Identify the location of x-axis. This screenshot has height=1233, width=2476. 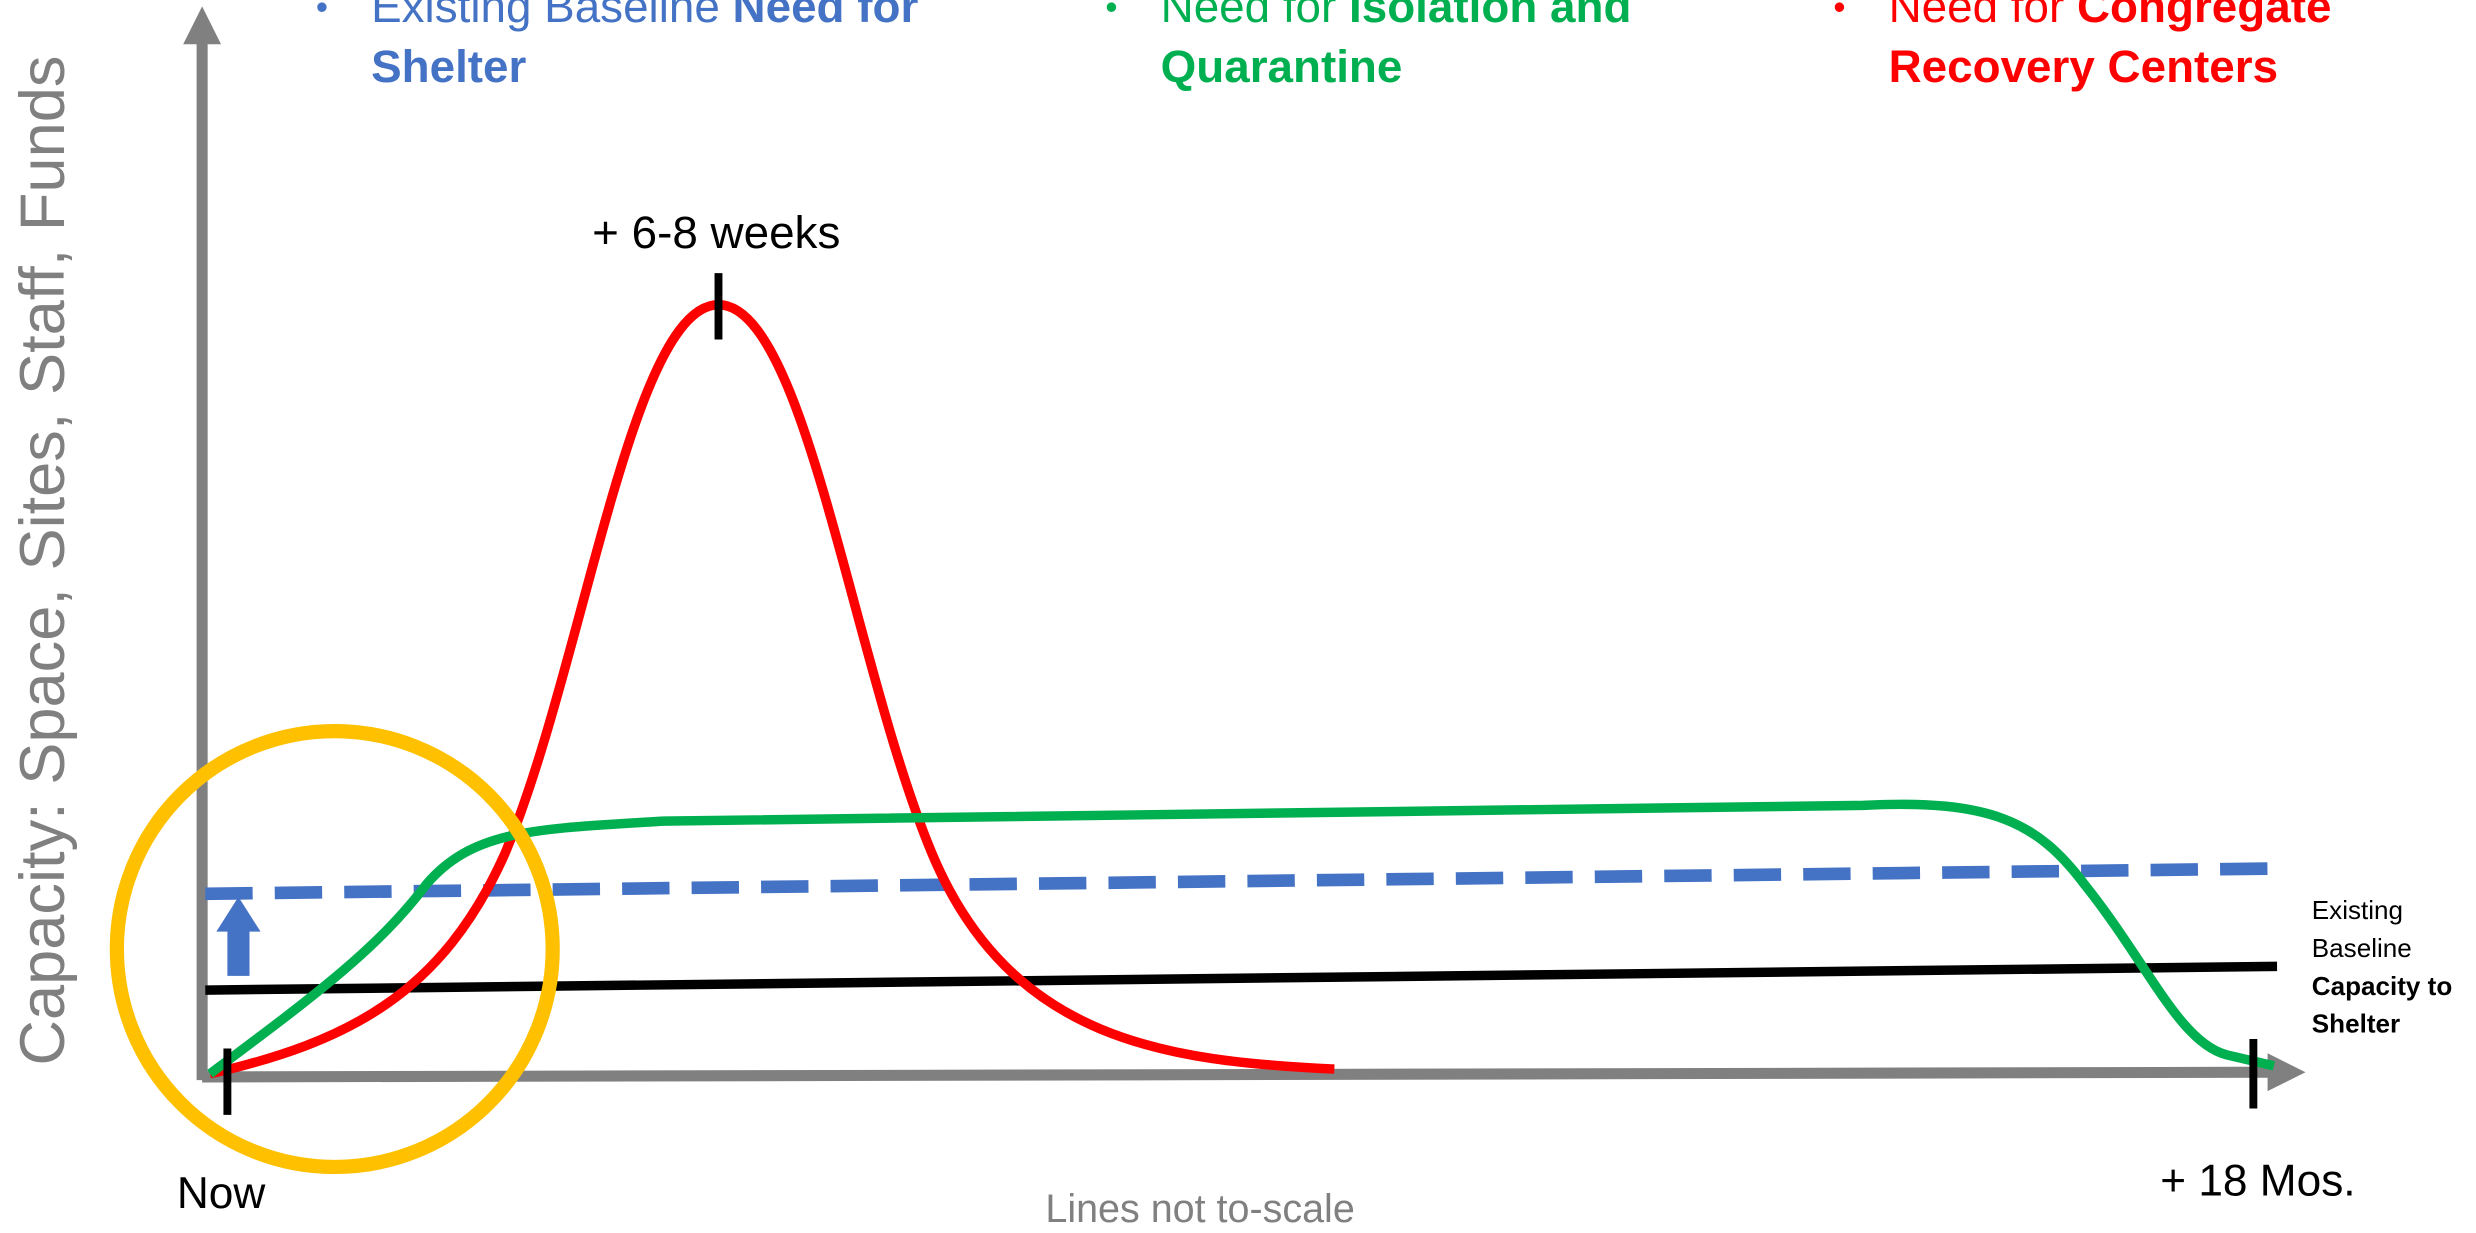
(1238, 1074).